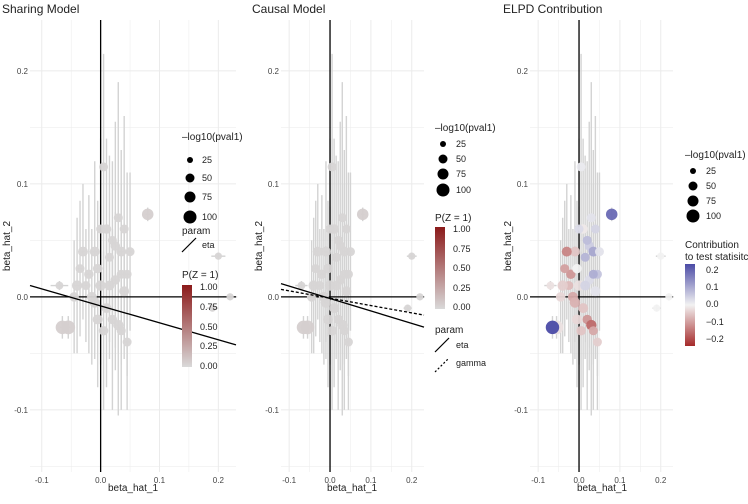 The height and width of the screenshot is (504, 748). What do you see at coordinates (198, 239) in the screenshot?
I see `legend-param-sharing: param eta` at bounding box center [198, 239].